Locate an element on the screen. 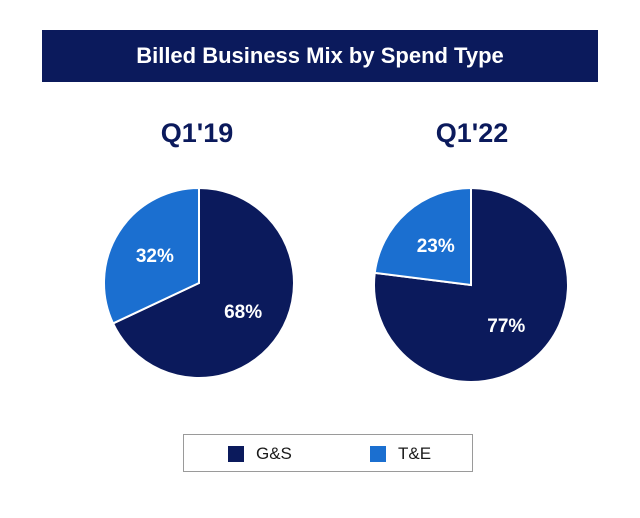 The height and width of the screenshot is (518, 640). legend-swatch-te is located at coordinates (378, 454).